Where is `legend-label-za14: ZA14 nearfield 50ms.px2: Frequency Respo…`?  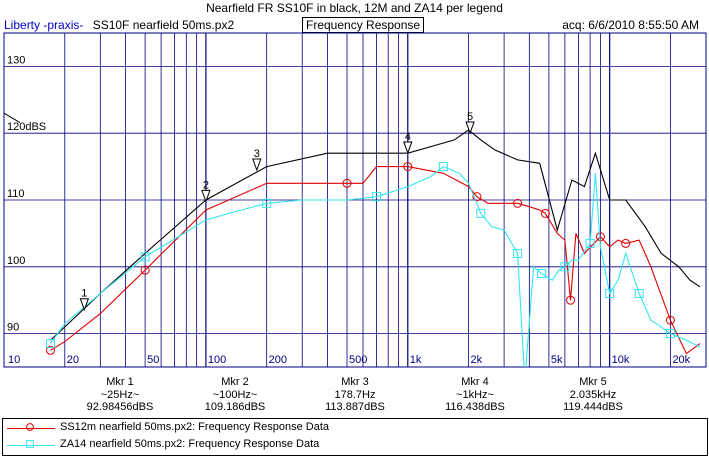 legend-label-za14: ZA14 nearfield 50ms.px2: Frequency Respo… is located at coordinates (190, 444).